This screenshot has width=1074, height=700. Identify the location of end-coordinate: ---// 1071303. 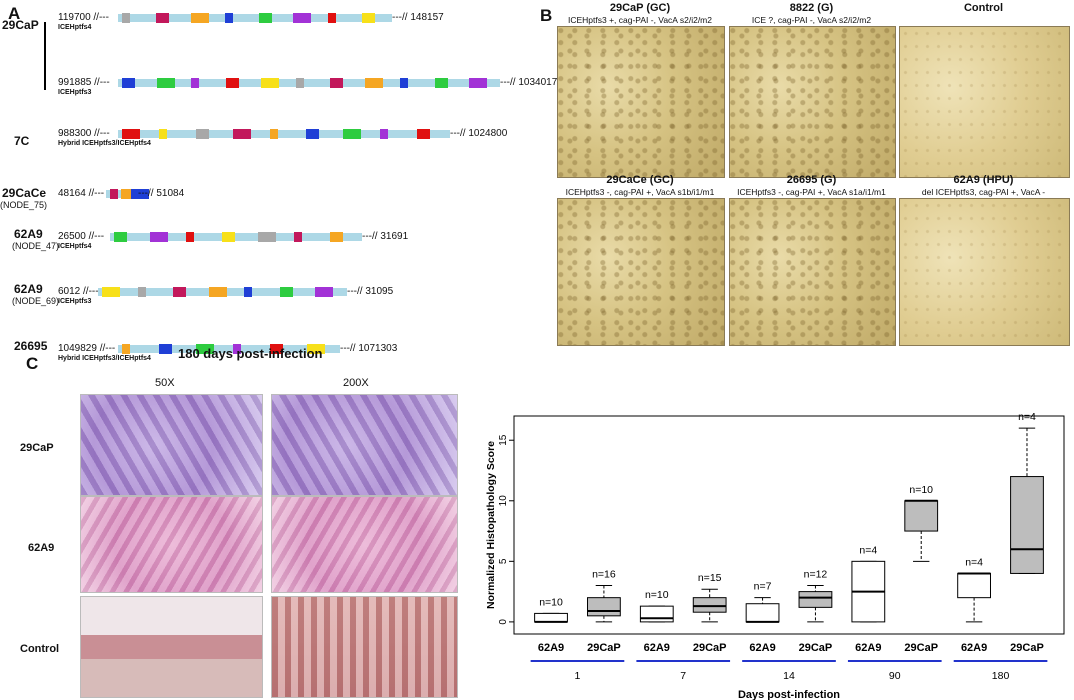
(369, 348).